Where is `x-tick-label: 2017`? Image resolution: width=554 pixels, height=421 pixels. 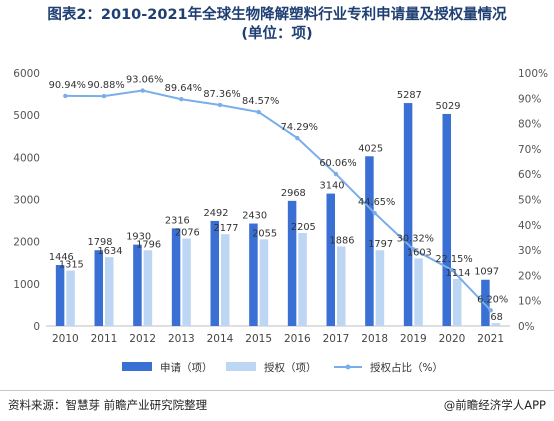 x-tick-label: 2017 is located at coordinates (336, 339).